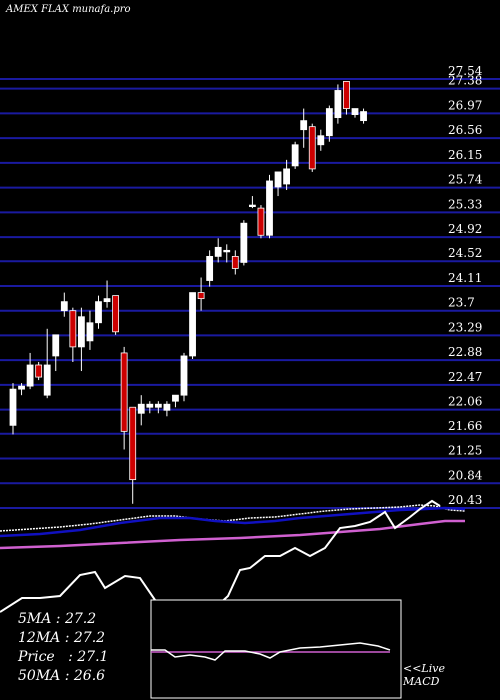 This screenshot has width=500, height=700. Describe the element at coordinates (36, 657) in the screenshot. I see `ma-summary-label: Price` at that location.